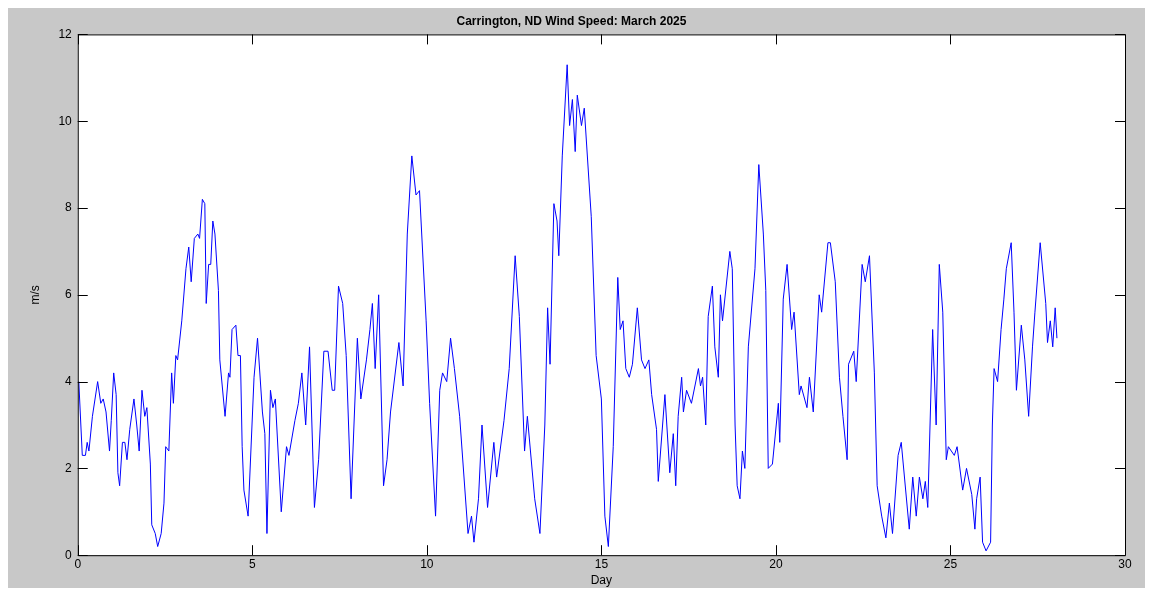  I want to click on y-tick-label: 10, so click(65, 120).